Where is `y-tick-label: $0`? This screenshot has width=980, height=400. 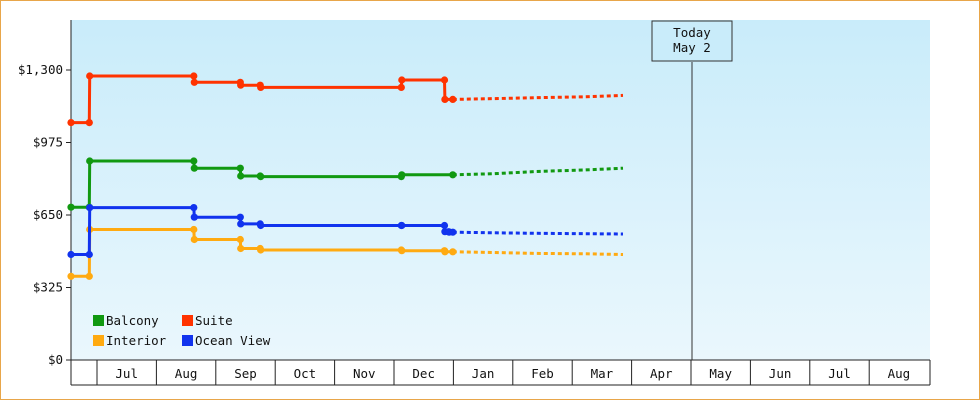 y-tick-label: $0 is located at coordinates (55, 359).